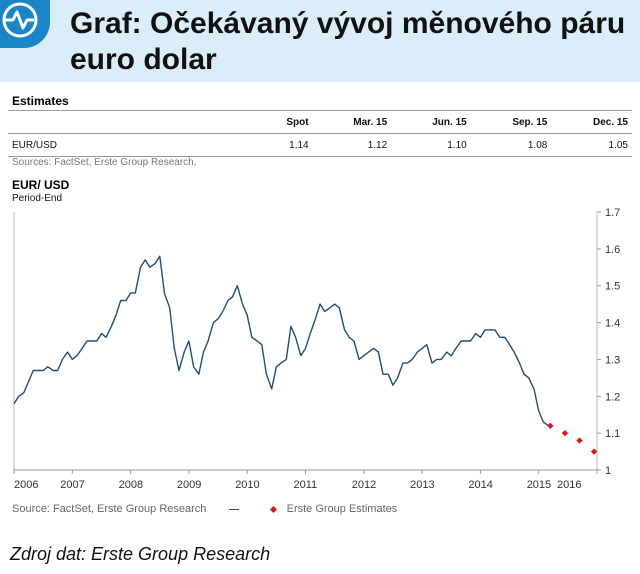 The image size is (640, 574). What do you see at coordinates (132, 145) in the screenshot?
I see `row-label: EUR/USD` at bounding box center [132, 145].